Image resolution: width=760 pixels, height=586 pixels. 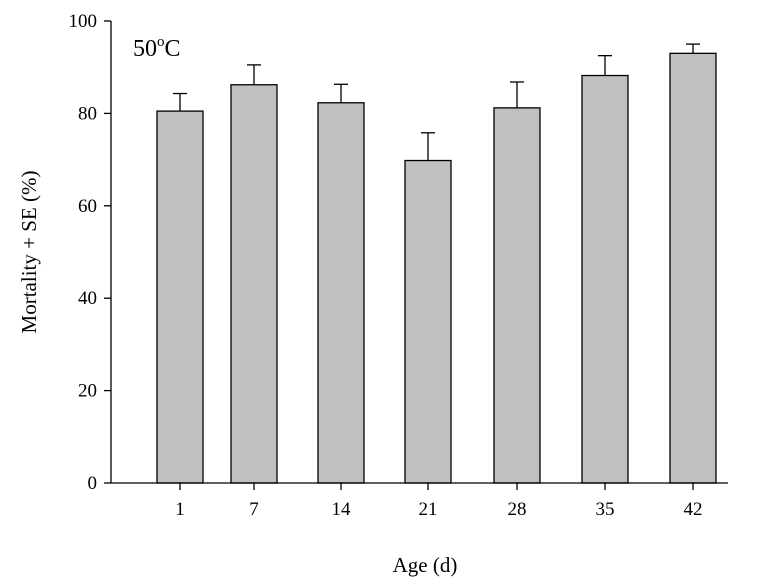 I want to click on y-tick-label: 0, so click(x=93, y=483).